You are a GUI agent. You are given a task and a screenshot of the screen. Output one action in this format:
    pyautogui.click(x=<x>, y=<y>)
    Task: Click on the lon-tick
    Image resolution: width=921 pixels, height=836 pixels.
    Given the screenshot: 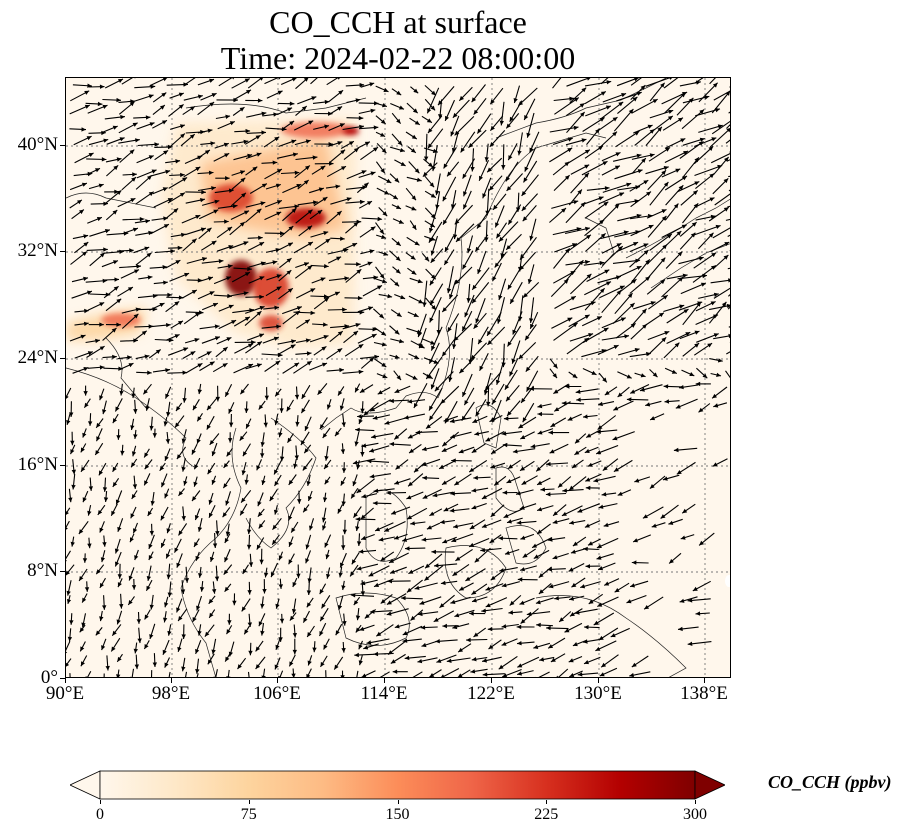 What is the action you would take?
    pyautogui.click(x=384, y=680)
    